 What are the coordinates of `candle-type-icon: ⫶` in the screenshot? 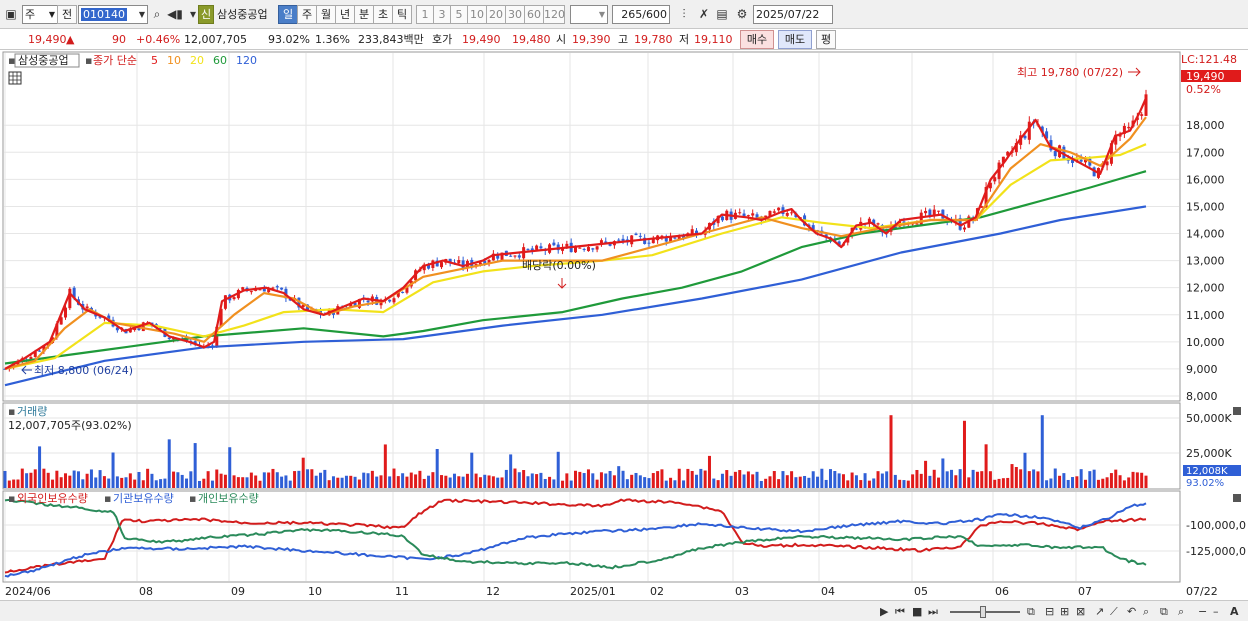 It's located at (684, 14).